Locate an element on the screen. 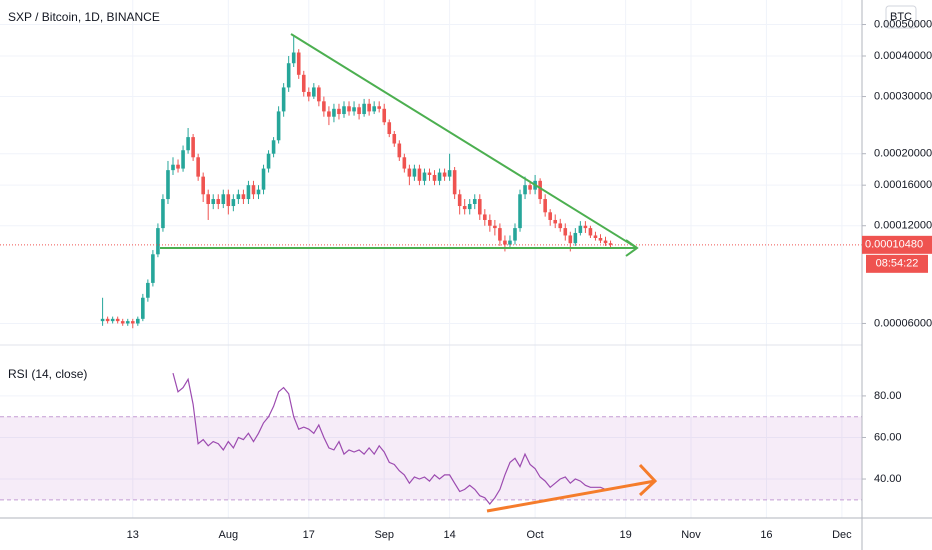 The image size is (932, 550). x-tick-label: Dec is located at coordinates (842, 535).